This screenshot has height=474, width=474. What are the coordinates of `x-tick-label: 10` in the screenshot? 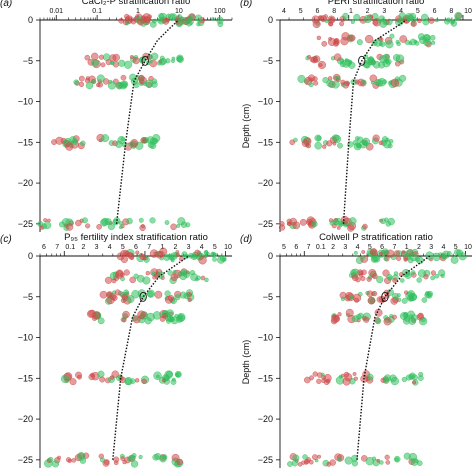 It's located at (468, 247).